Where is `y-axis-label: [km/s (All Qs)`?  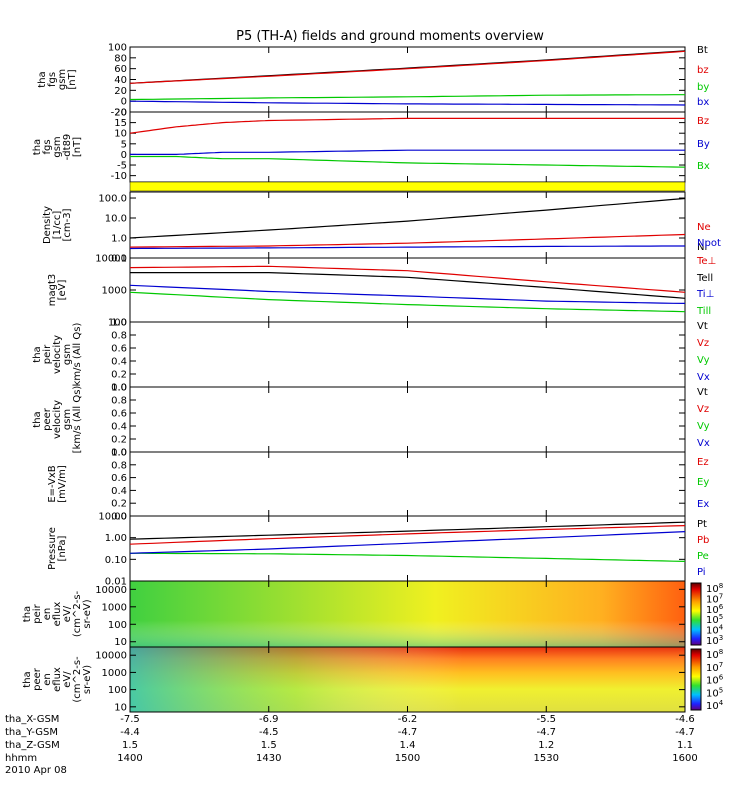 y-axis-label: [km/s (All Qs) is located at coordinates (77, 420).